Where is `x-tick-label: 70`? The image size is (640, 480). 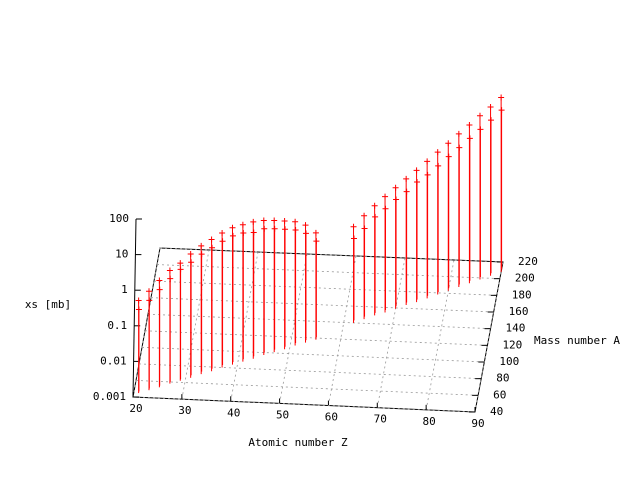
x-tick-label: 70 is located at coordinates (380, 419).